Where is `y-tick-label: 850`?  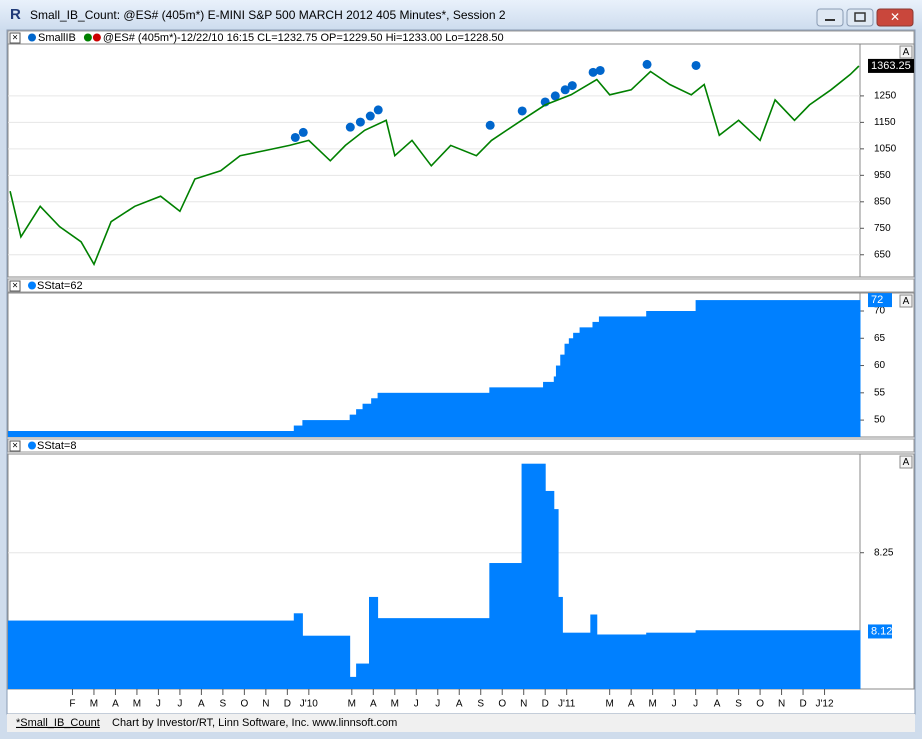 y-tick-label: 850 is located at coordinates (882, 201).